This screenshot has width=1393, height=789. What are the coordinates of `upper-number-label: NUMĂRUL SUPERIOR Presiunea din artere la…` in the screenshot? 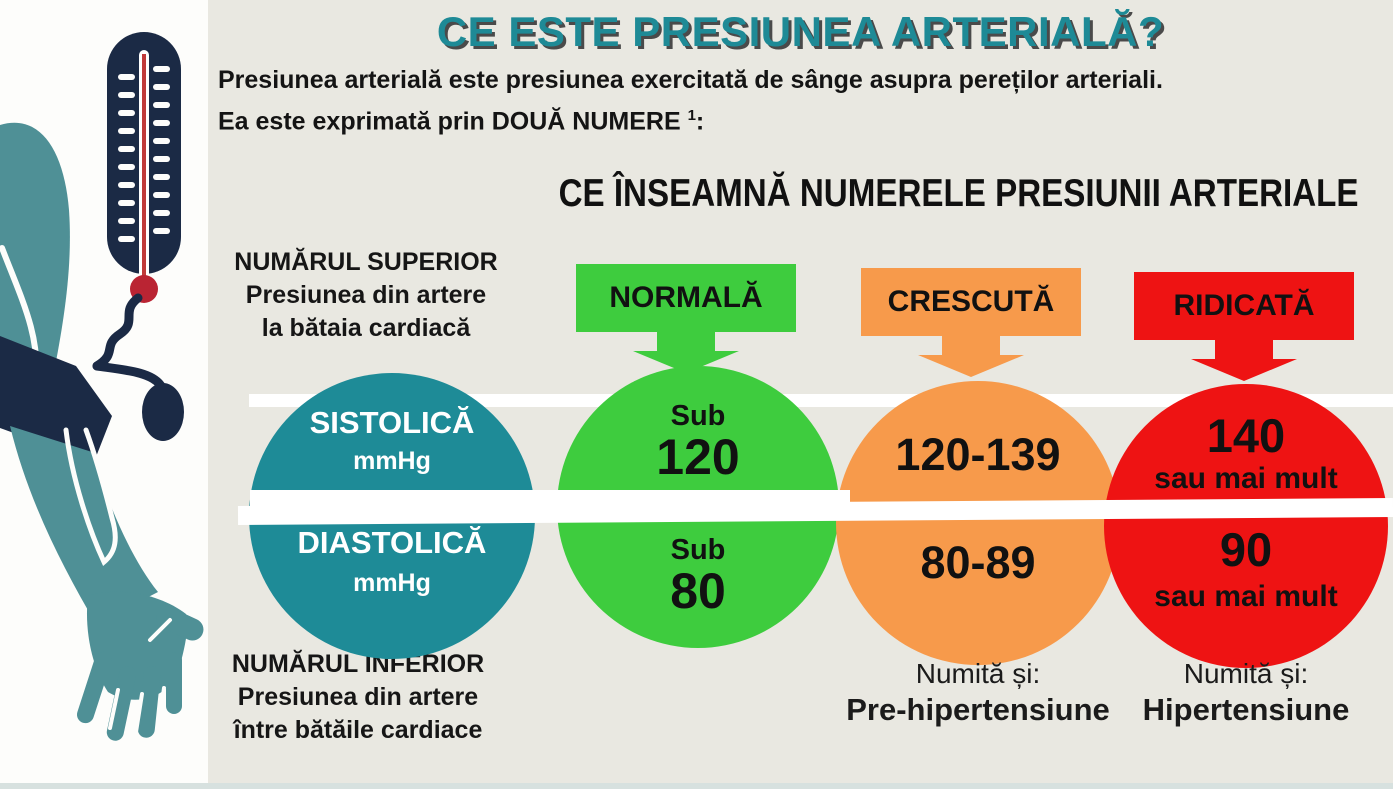 It's located at (366, 295).